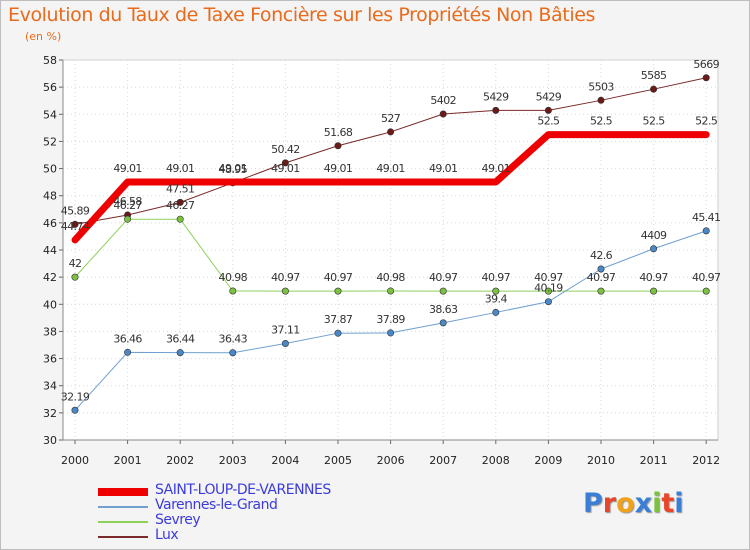 The height and width of the screenshot is (550, 750). What do you see at coordinates (75, 210) in the screenshot?
I see `data-label-lux: 45.89` at bounding box center [75, 210].